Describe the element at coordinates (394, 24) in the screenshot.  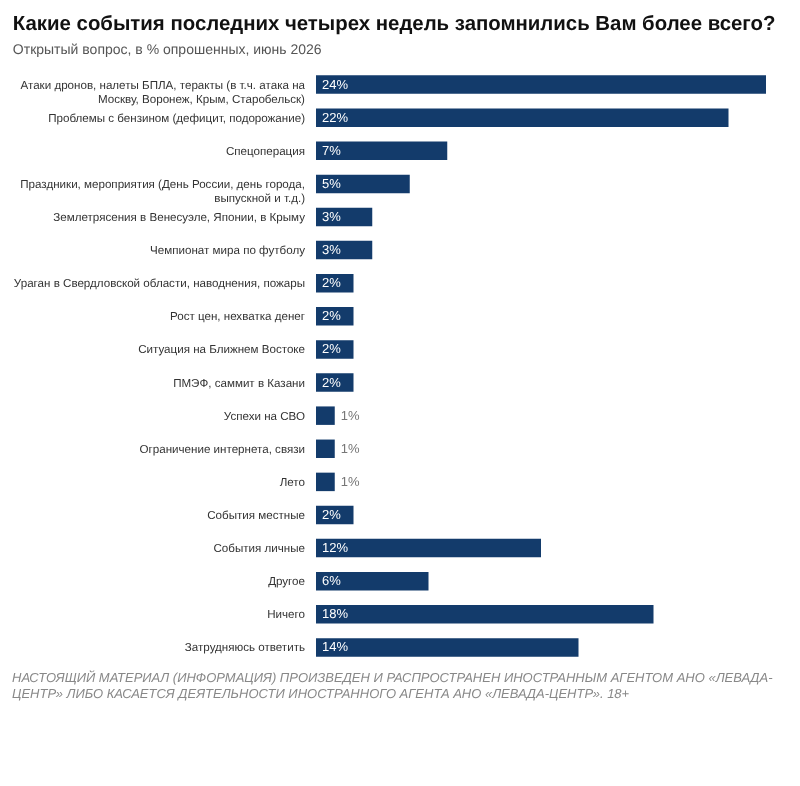
I see `chart-title: Какие события последних четырех недель запомнились Вам более всего?` at that location.